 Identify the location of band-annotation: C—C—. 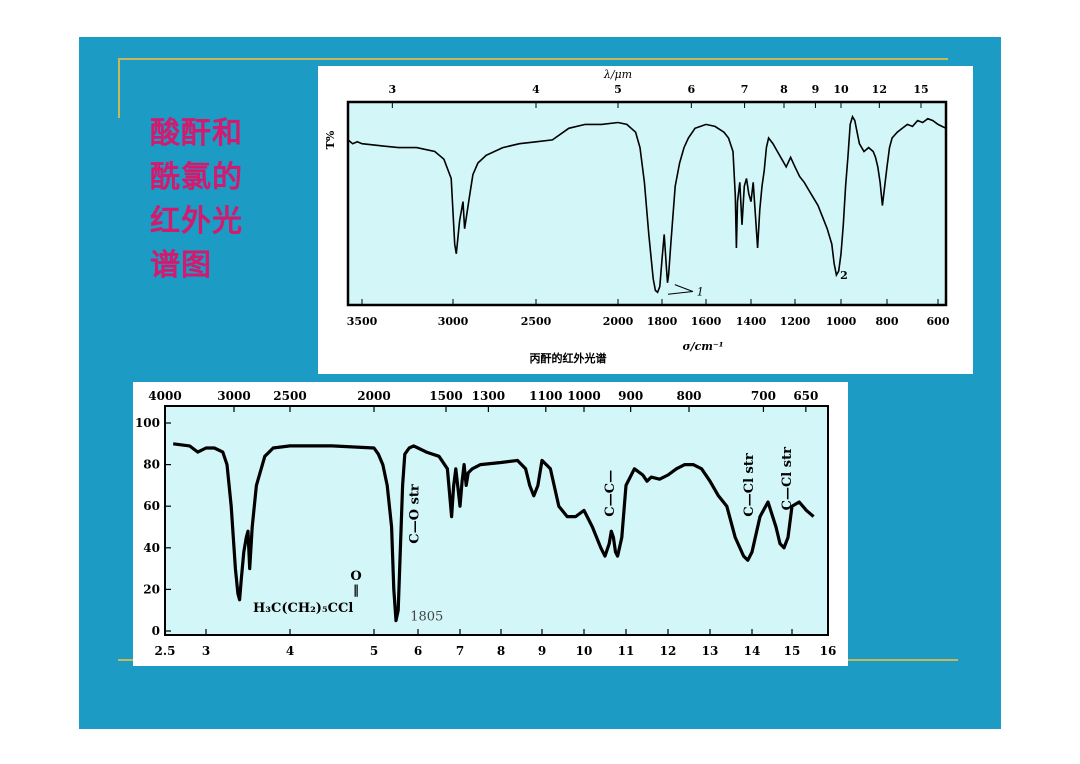
(610, 493).